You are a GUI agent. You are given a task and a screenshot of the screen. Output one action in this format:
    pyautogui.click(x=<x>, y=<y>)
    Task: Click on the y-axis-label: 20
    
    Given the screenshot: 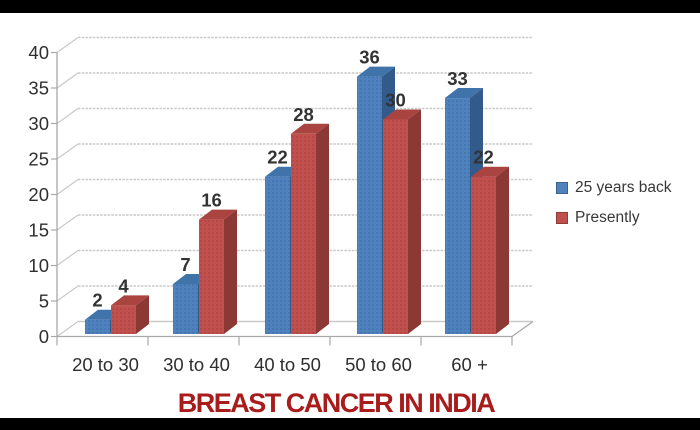 What is the action you would take?
    pyautogui.click(x=38, y=194)
    